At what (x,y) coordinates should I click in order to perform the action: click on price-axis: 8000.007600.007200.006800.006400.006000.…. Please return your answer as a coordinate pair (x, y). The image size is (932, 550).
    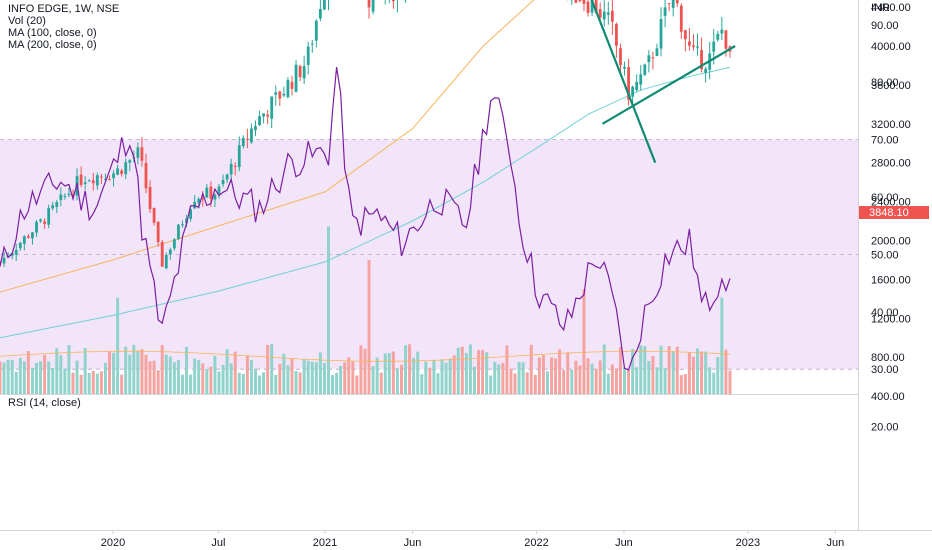
    Looking at the image, I should click on (891, 201).